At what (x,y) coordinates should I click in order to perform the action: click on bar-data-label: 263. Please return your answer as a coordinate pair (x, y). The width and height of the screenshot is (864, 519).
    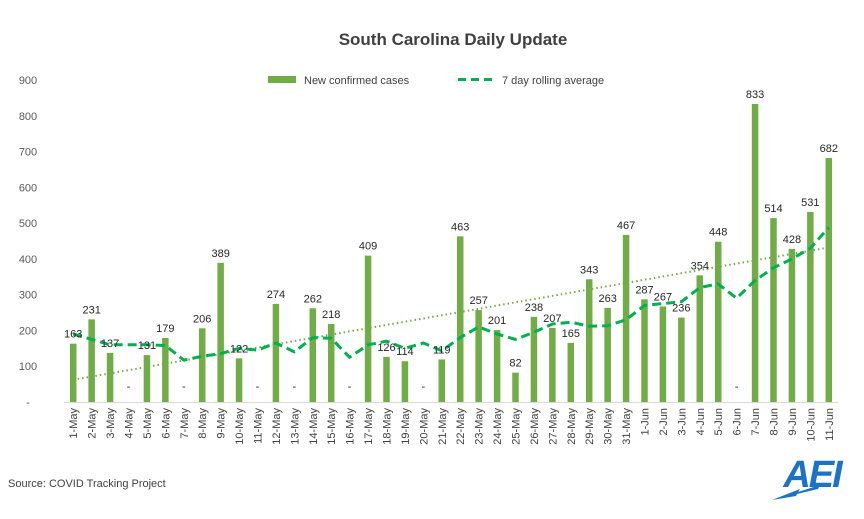
    Looking at the image, I should click on (607, 299).